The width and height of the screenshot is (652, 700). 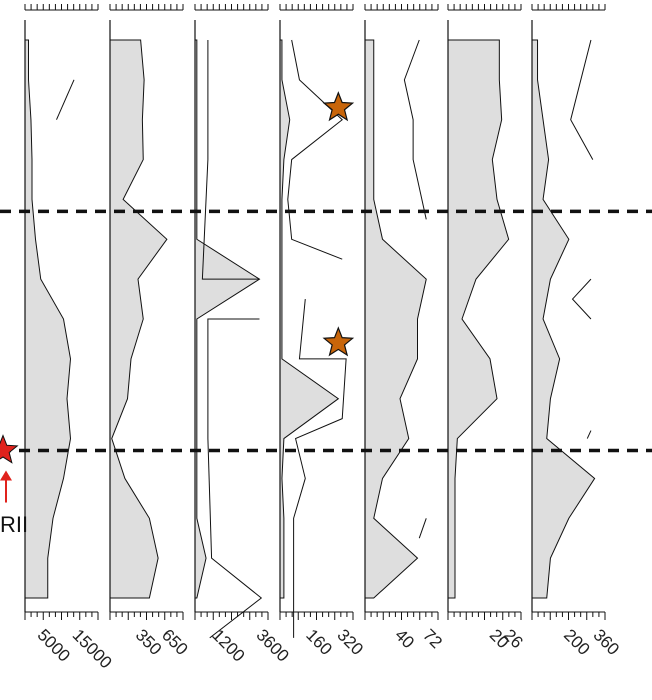 I want to click on tick-label: 40, so click(x=404, y=638).